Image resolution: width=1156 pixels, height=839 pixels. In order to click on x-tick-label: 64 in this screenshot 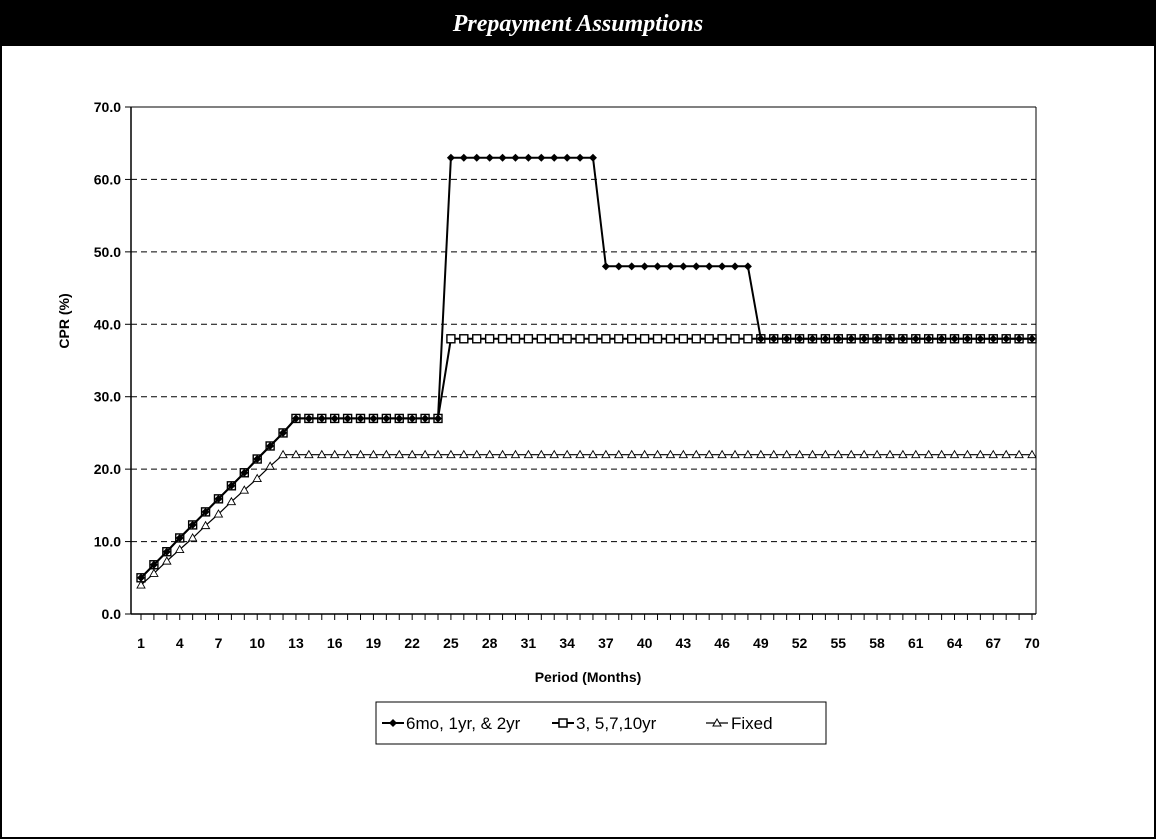, I will do `click(955, 643)`.